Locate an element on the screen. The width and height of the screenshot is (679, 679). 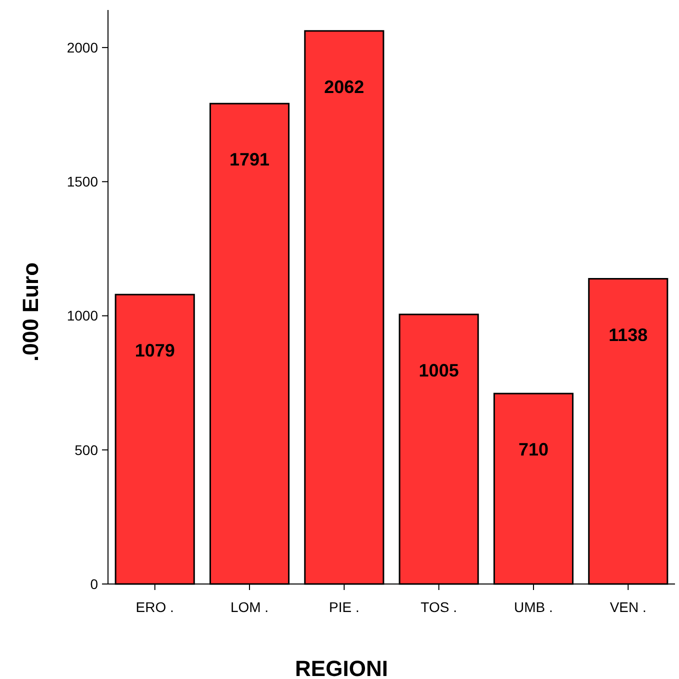
y-tick-label: 1000 is located at coordinates (82, 316).